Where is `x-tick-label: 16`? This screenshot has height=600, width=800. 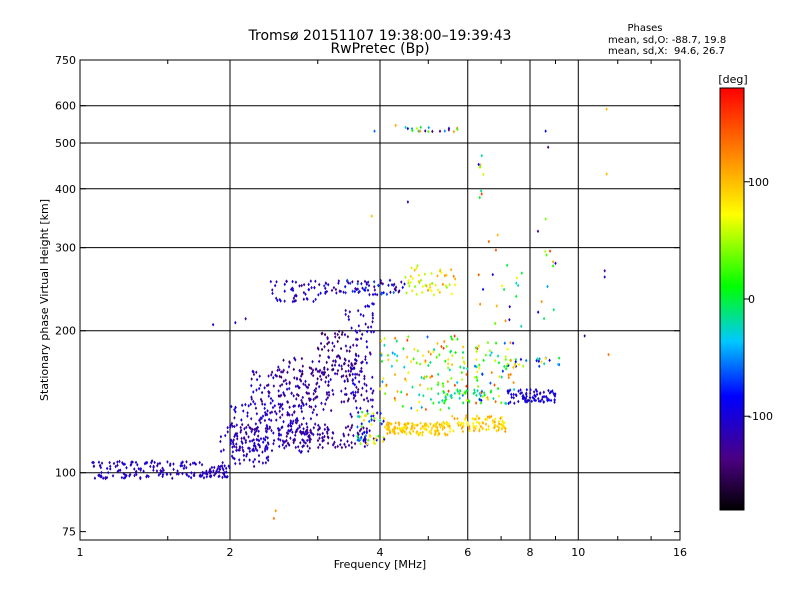 x-tick-label: 16 is located at coordinates (680, 552).